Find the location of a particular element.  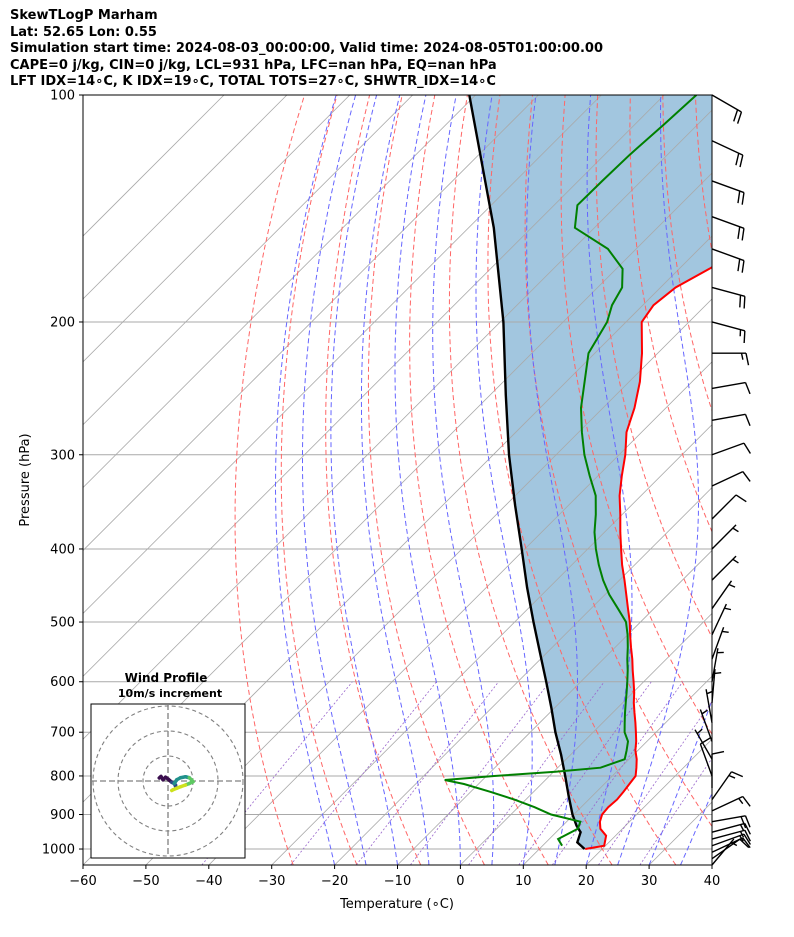

x-axis-label: Temperature (∘C) is located at coordinates (396, 904).